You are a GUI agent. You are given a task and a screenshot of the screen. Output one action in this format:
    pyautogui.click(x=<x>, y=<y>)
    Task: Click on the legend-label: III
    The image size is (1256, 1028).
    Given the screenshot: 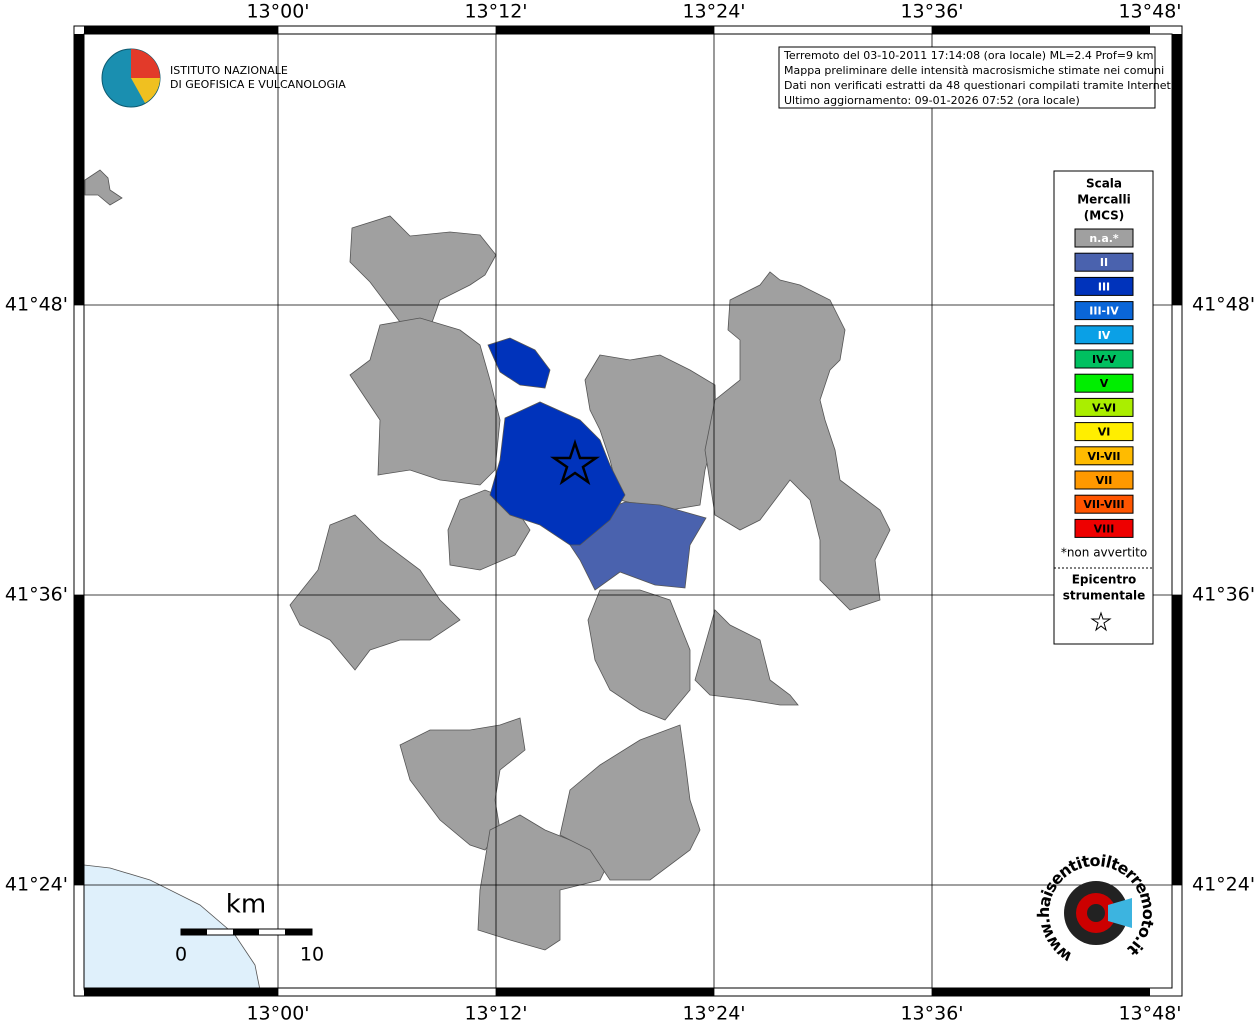 What is the action you would take?
    pyautogui.click(x=1104, y=286)
    